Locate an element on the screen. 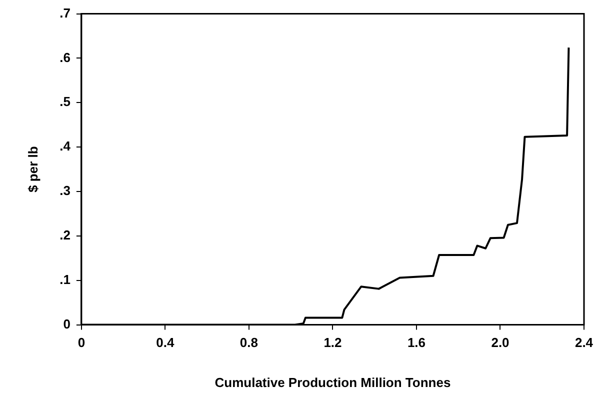 This screenshot has height=407, width=614. x-tick-label: 1.2 is located at coordinates (333, 342).